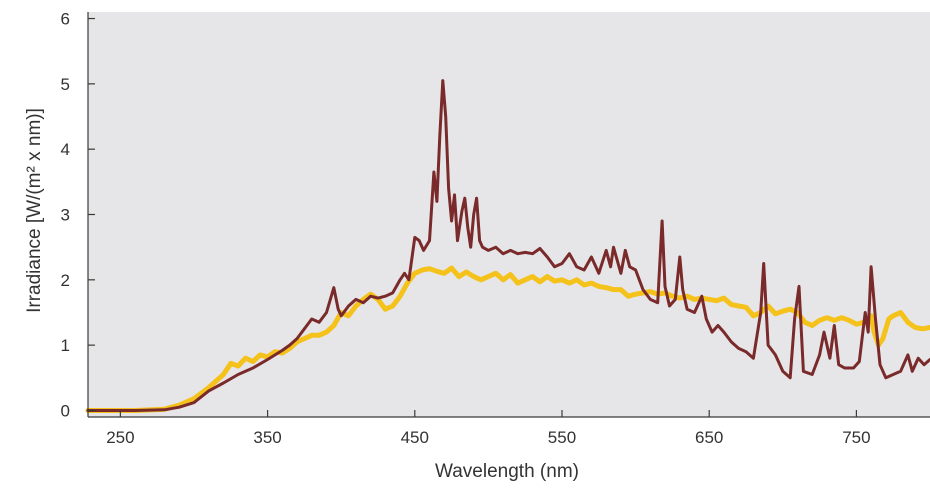  Describe the element at coordinates (65, 280) in the screenshot. I see `y-tick-label: 2` at that location.